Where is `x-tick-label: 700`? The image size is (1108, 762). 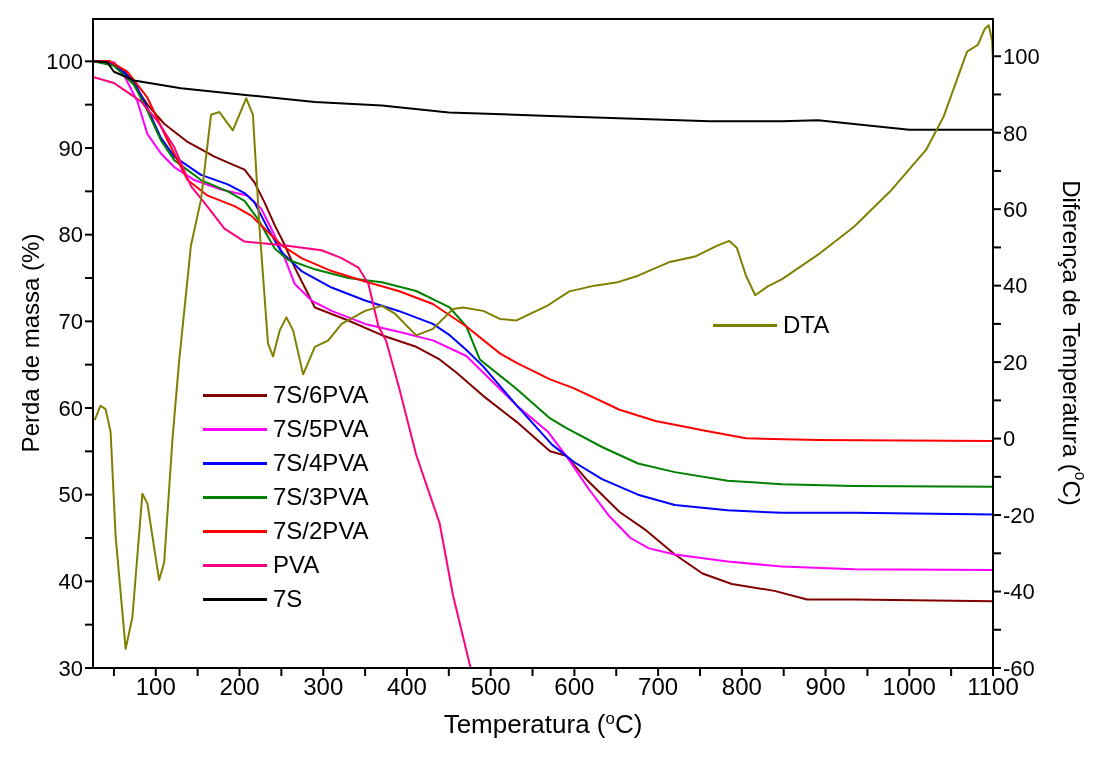 x-tick-label: 700 is located at coordinates (658, 687).